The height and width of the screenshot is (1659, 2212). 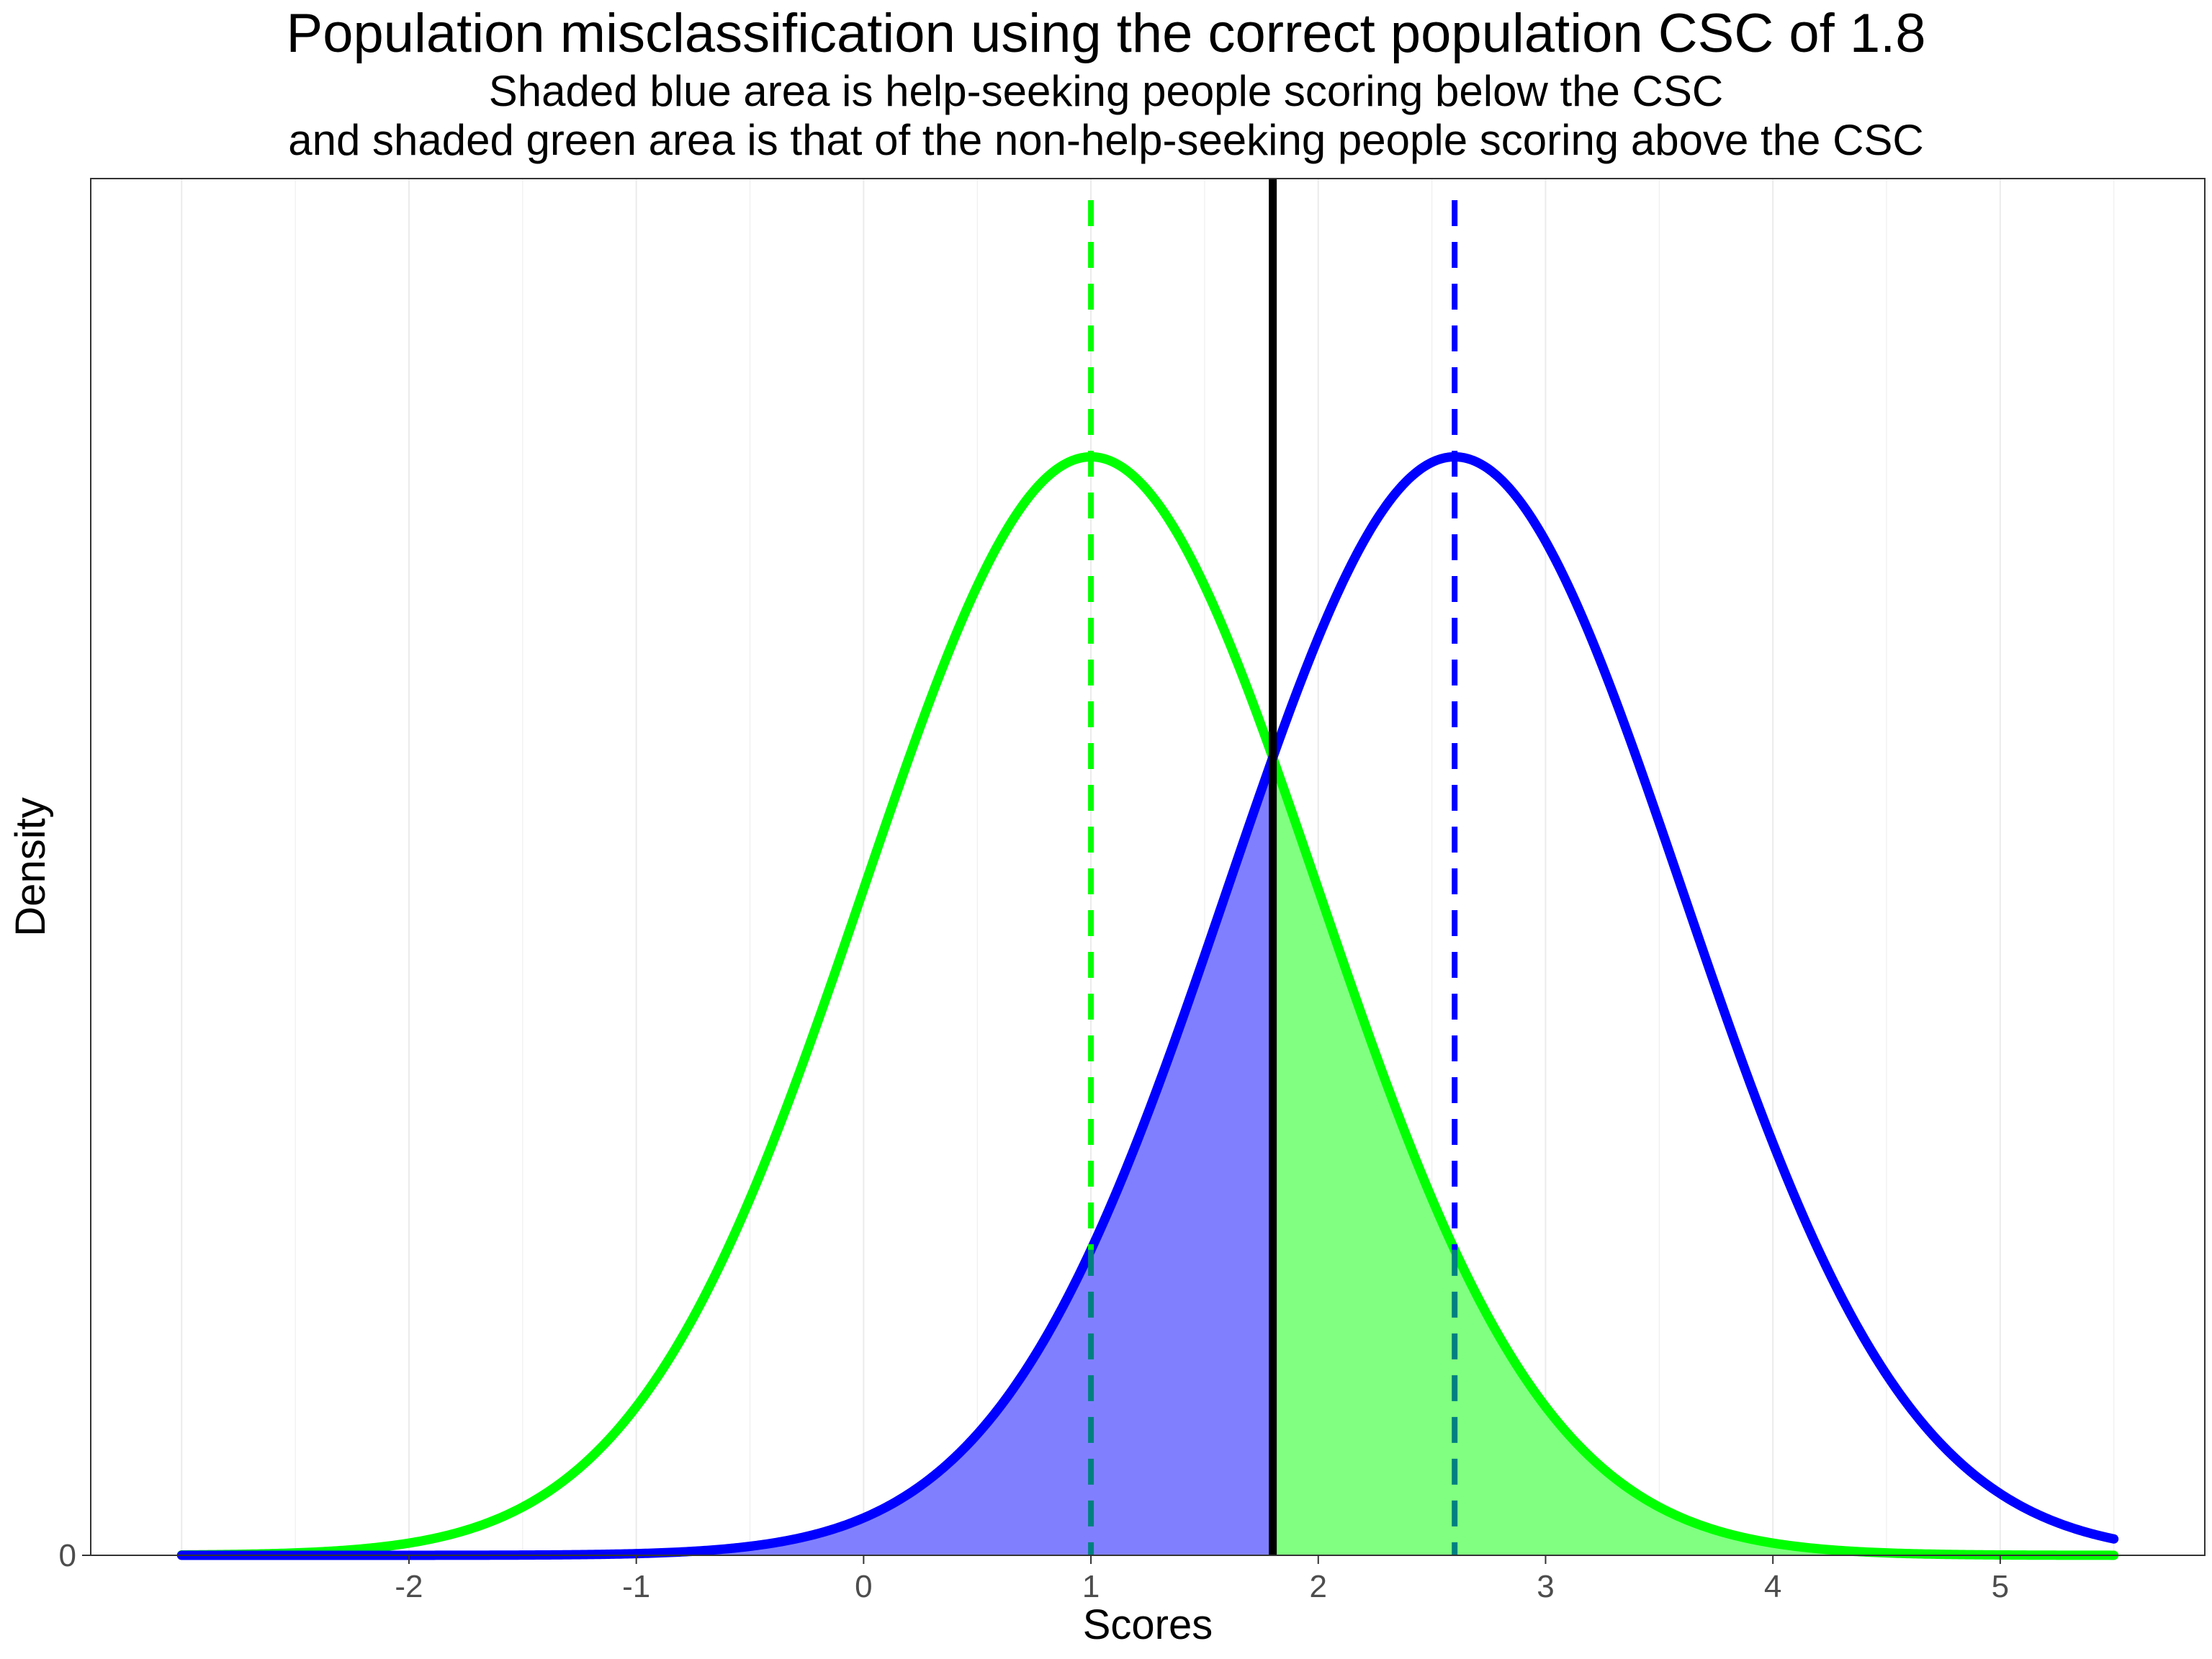 What do you see at coordinates (67, 1555) in the screenshot?
I see `y-tick-label: 0` at bounding box center [67, 1555].